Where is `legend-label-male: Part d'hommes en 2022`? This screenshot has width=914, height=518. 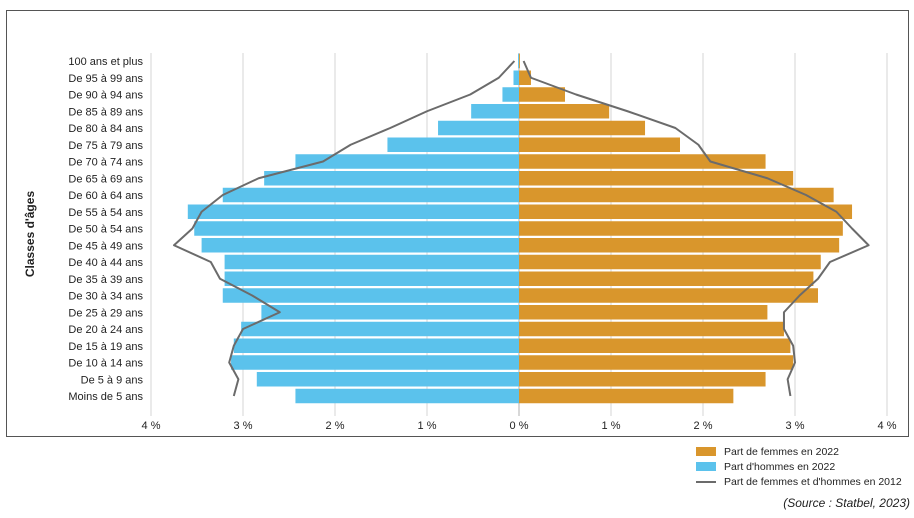
legend-label-male: Part d'hommes en 2022 is located at coordinates (780, 466).